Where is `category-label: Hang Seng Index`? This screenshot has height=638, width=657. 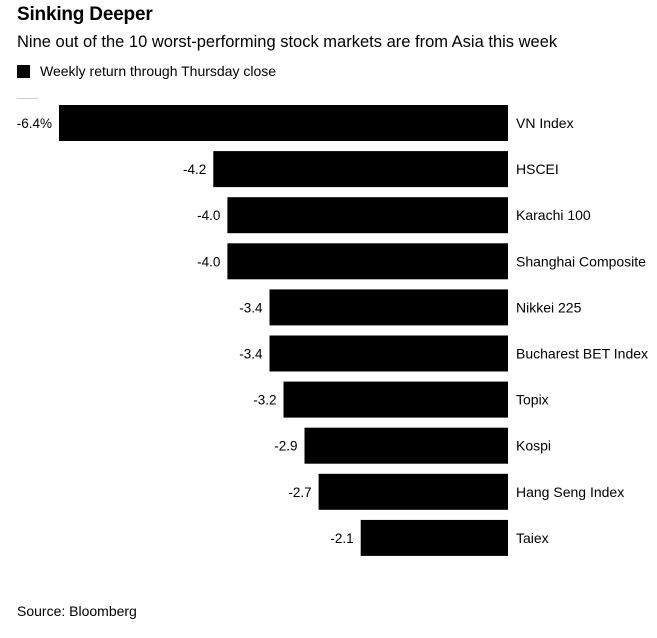
category-label: Hang Seng Index is located at coordinates (570, 492).